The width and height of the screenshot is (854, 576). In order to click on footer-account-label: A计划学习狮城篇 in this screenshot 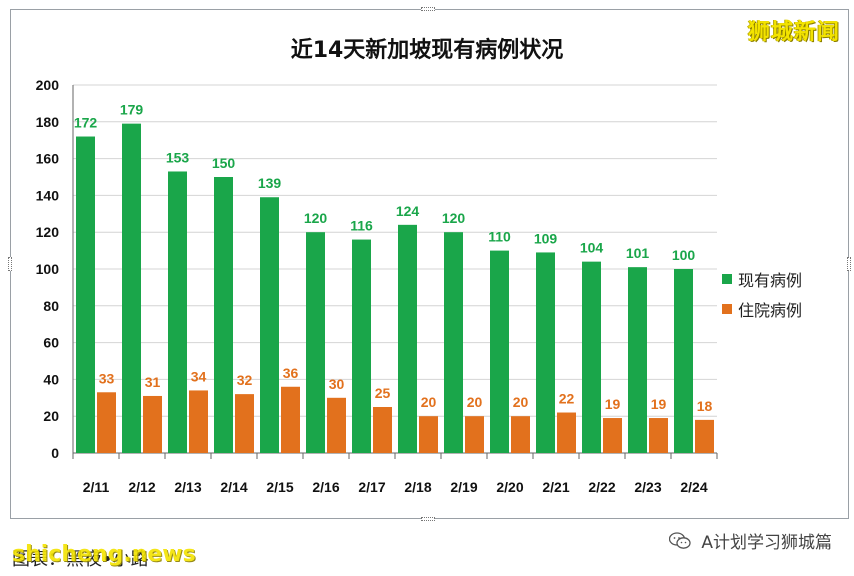, I will do `click(766, 543)`.